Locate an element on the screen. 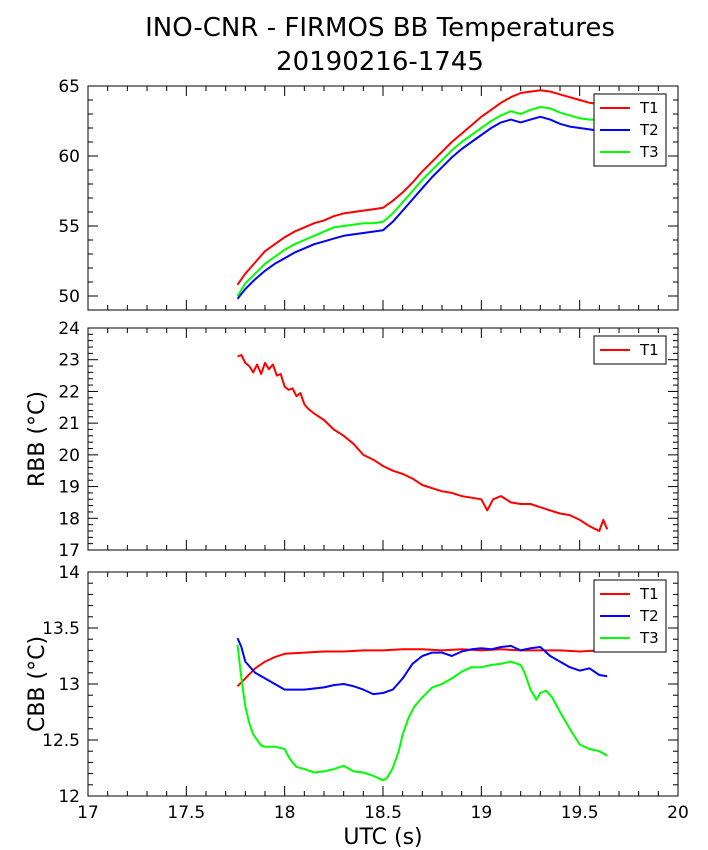  y-tick-label: 13.5 is located at coordinates (61, 629).